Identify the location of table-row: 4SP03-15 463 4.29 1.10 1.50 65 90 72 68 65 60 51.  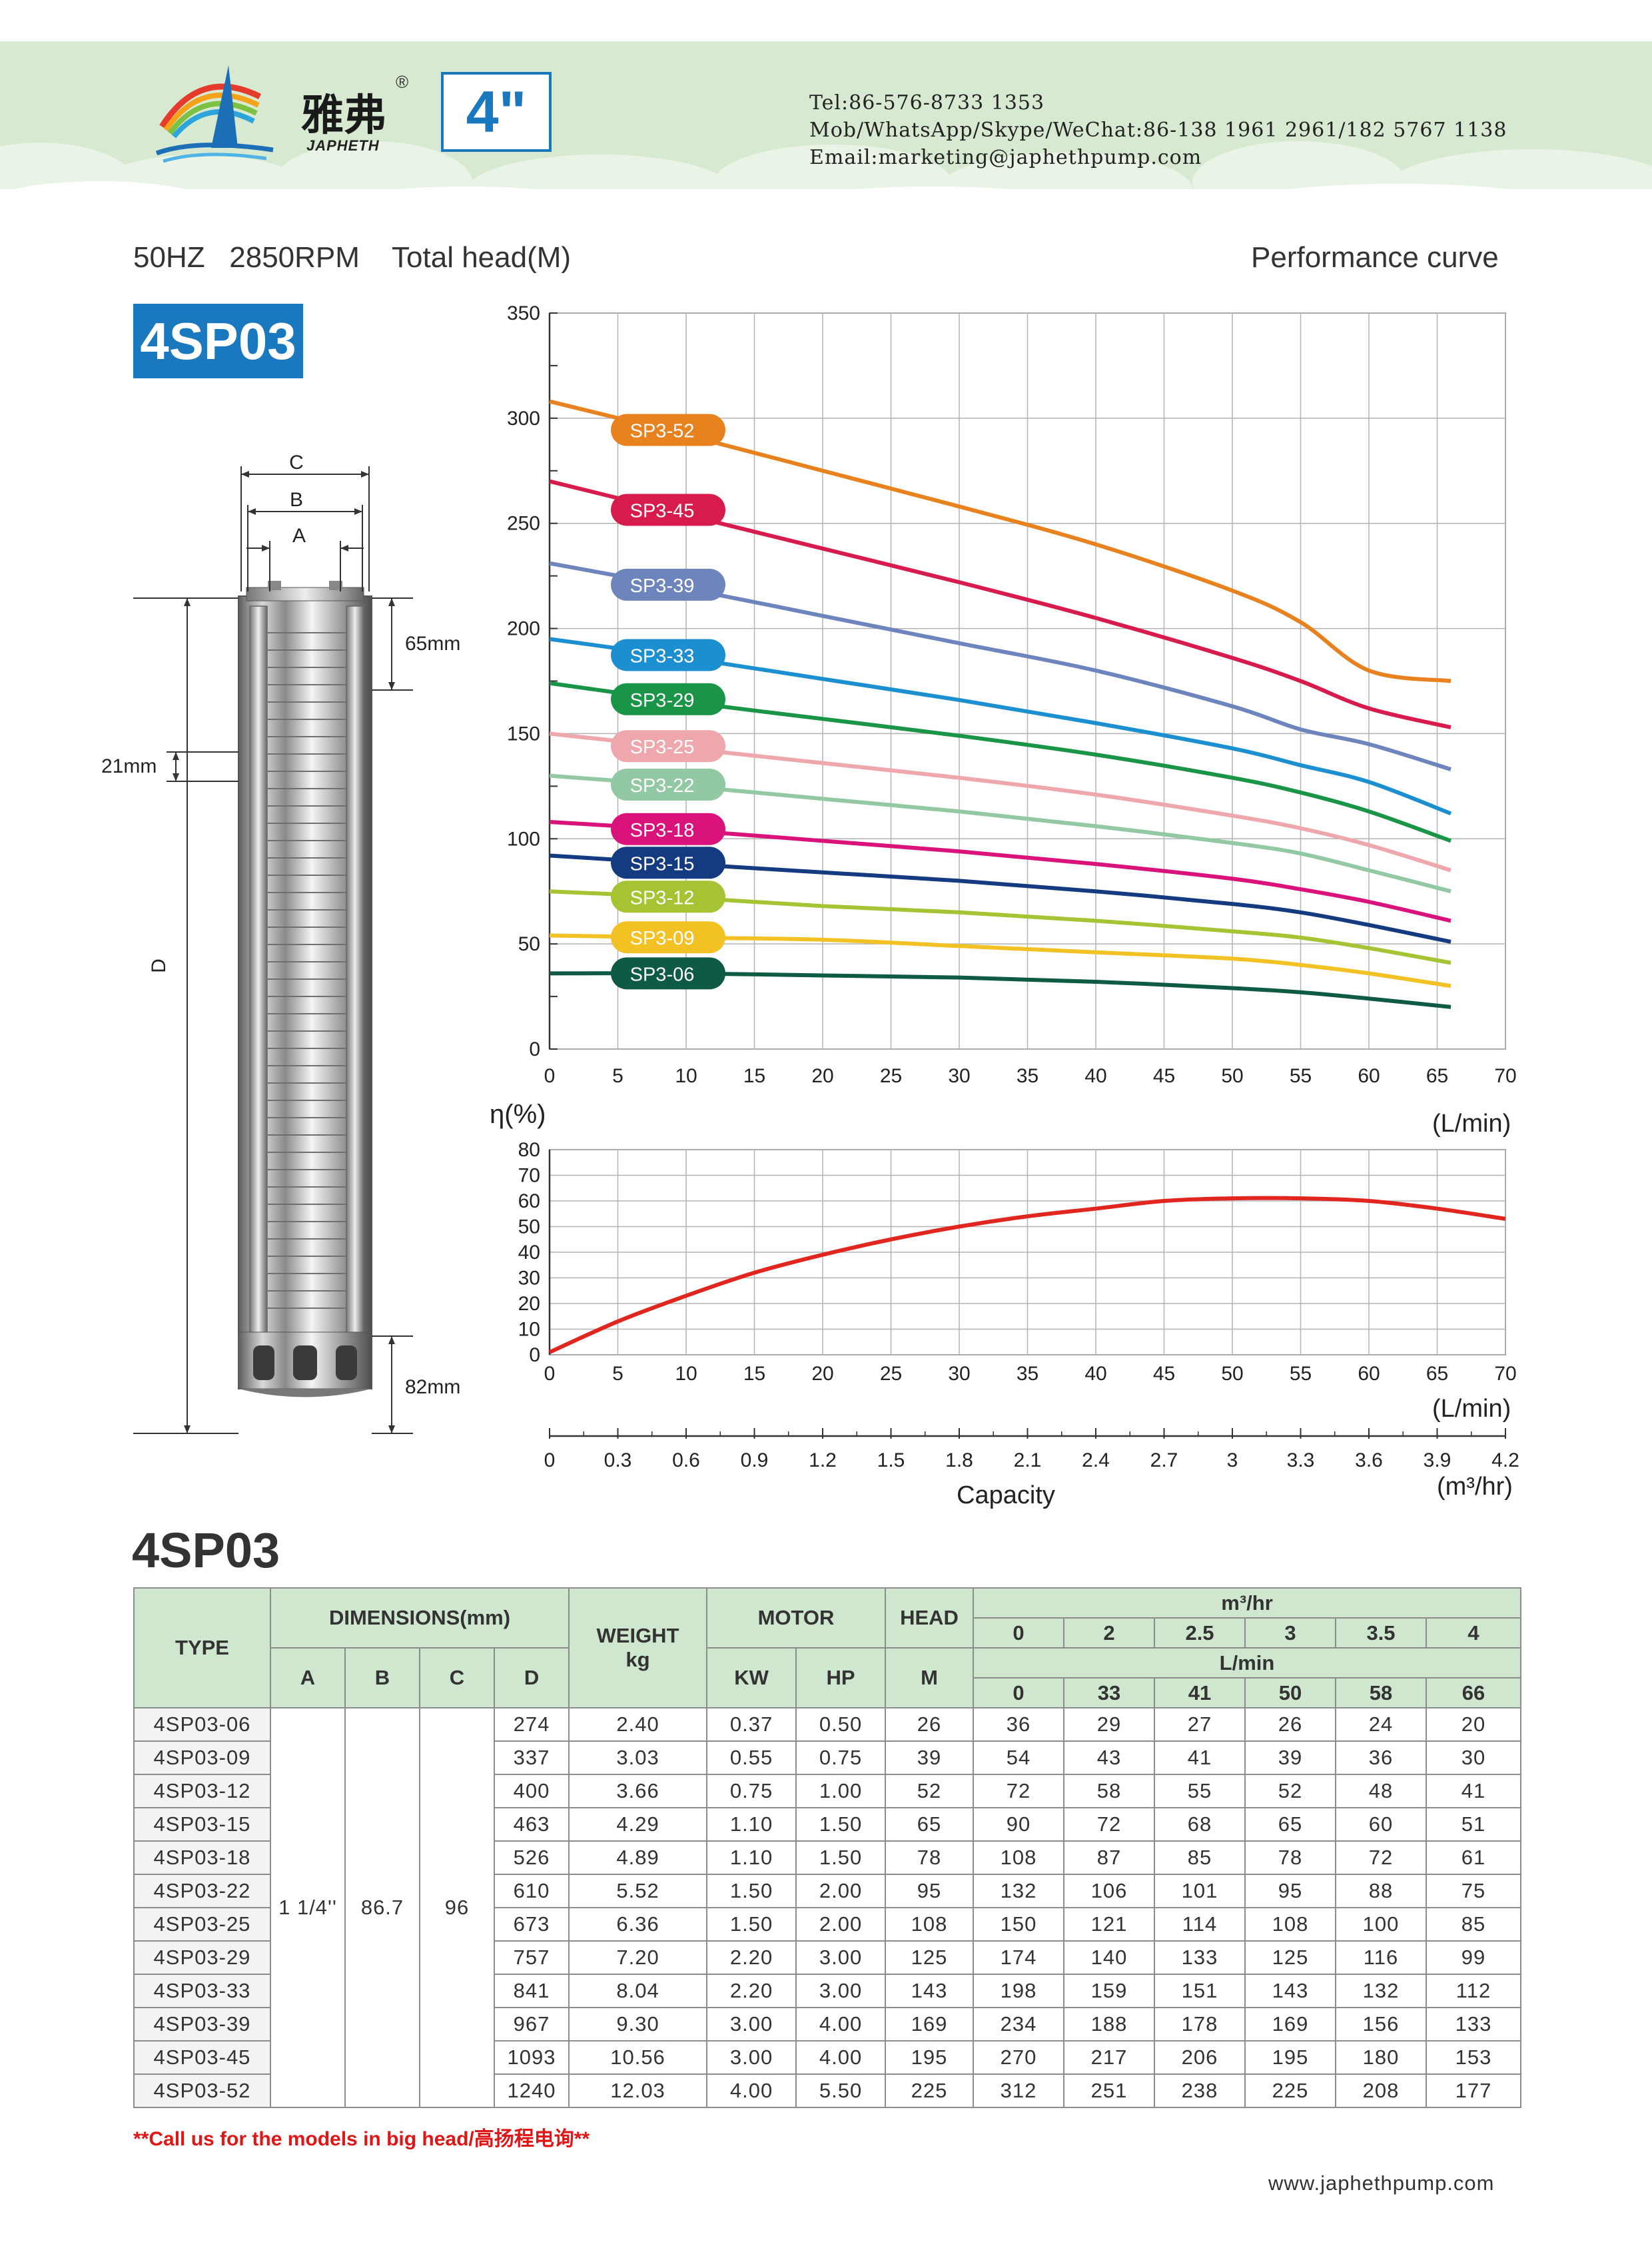
(827, 1824).